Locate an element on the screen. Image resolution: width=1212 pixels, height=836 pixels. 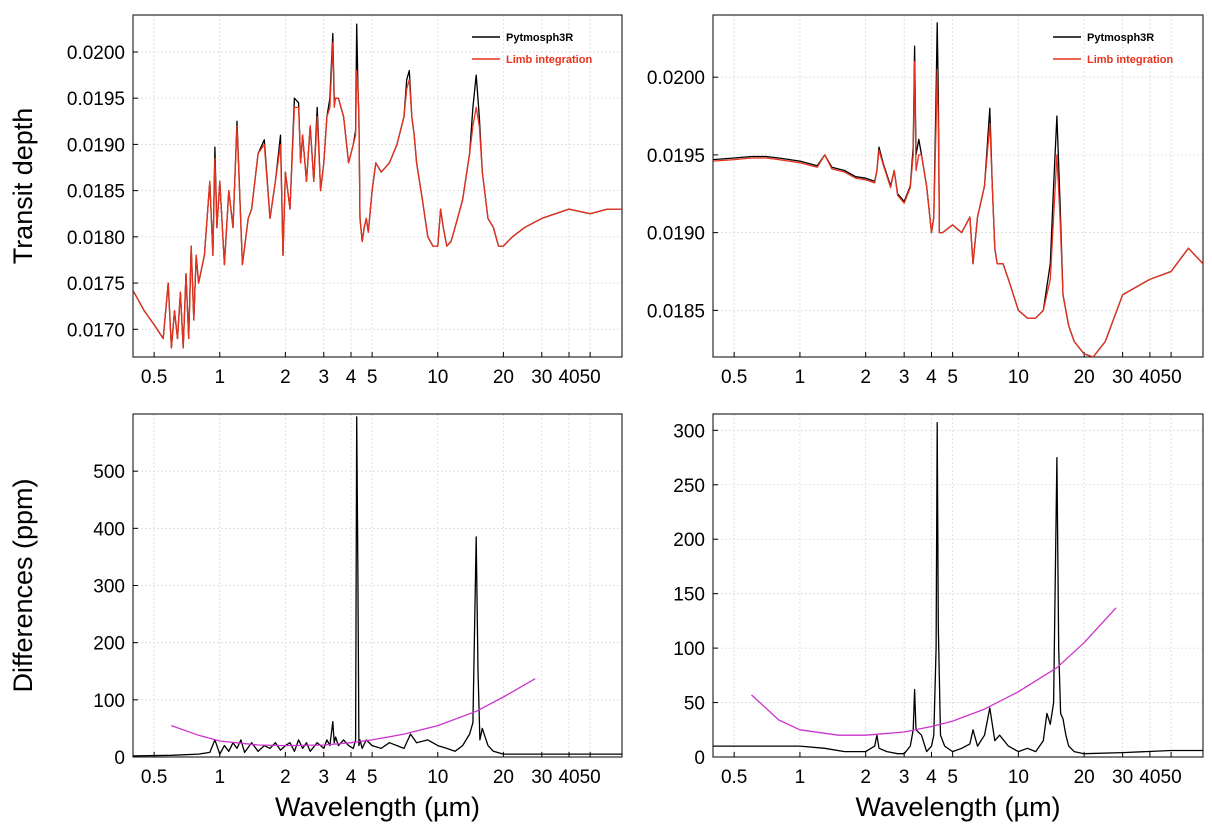
y-axis-title: Differences (ppm) is located at coordinates (23, 585).